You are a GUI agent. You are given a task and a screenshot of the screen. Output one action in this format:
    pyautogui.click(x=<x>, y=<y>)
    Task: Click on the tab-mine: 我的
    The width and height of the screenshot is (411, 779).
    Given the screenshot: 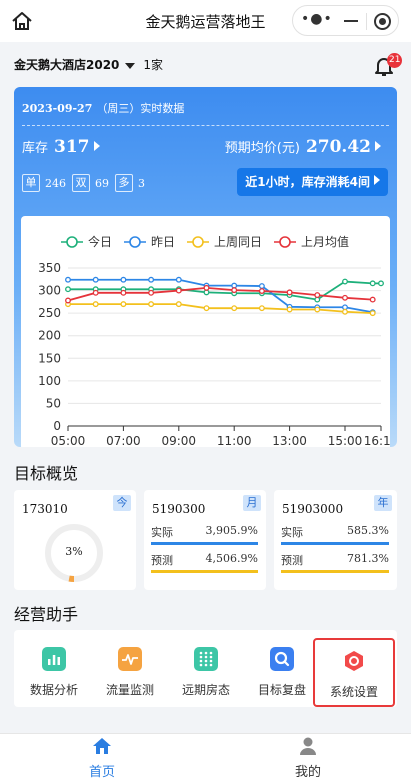 What is the action you would take?
    pyautogui.click(x=308, y=758)
    